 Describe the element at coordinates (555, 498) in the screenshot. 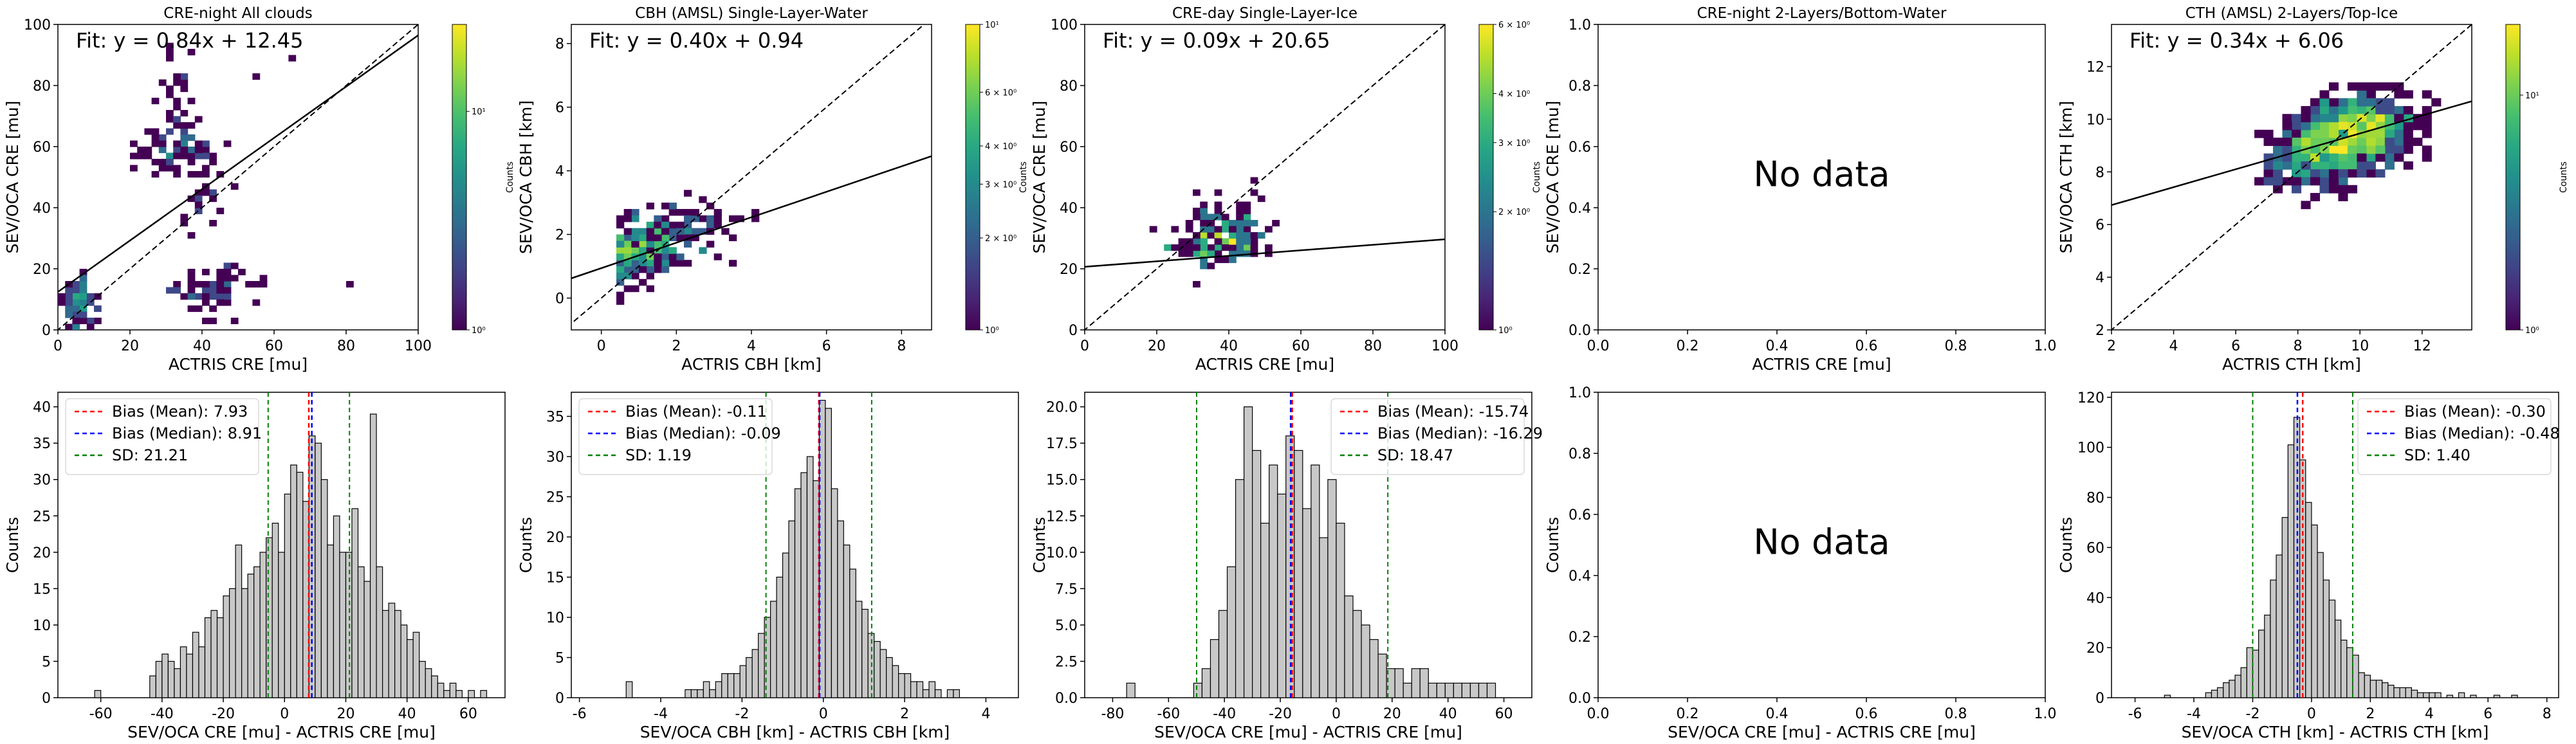

I see `y-tick-label: 25` at that location.